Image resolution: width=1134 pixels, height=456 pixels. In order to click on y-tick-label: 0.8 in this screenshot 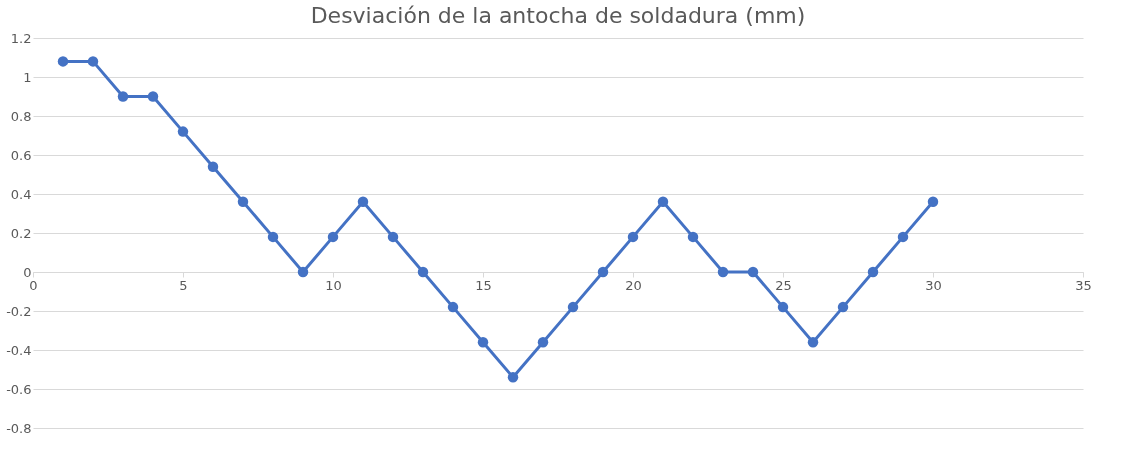, I will do `click(21, 116)`.